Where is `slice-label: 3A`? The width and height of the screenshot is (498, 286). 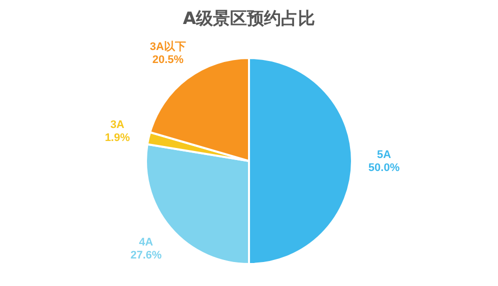 slice-label: 3A is located at coordinates (117, 125).